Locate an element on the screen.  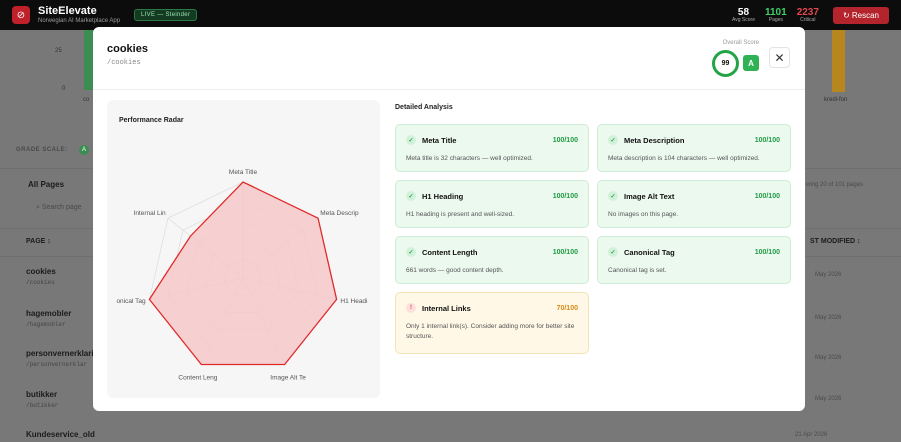
check-description: 661 words — good content depth. is located at coordinates (455, 270).